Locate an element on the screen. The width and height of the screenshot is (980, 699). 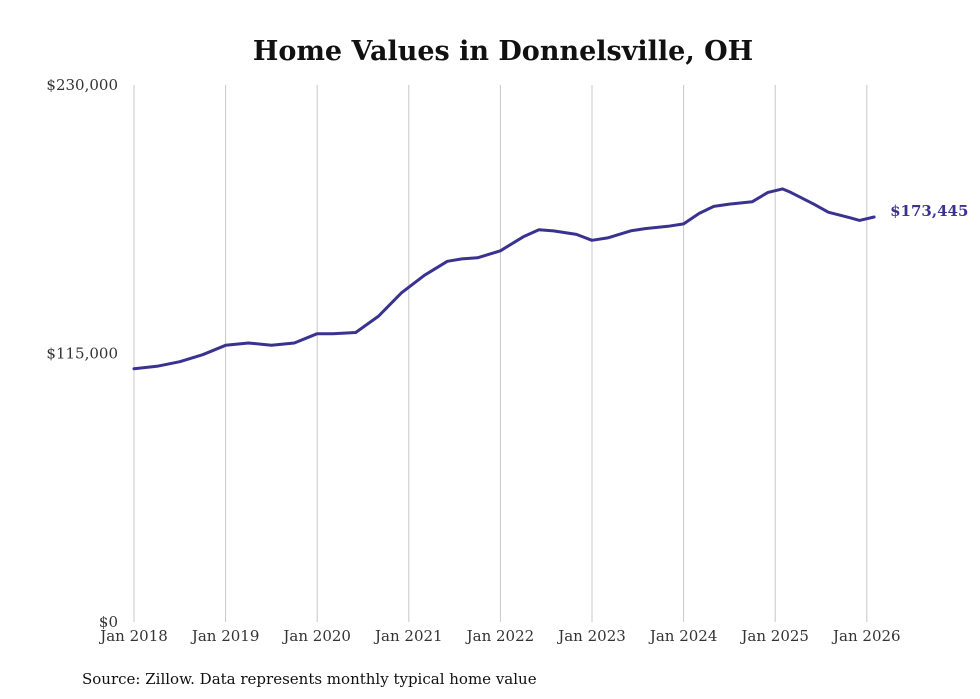
x-tick-label: Jan 2022 is located at coordinates (500, 636).